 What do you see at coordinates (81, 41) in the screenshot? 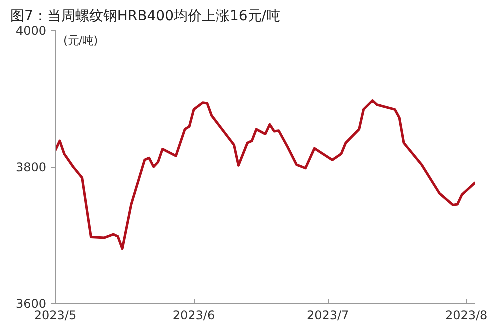
I see `y-axis-title: (元/吨)` at bounding box center [81, 41].